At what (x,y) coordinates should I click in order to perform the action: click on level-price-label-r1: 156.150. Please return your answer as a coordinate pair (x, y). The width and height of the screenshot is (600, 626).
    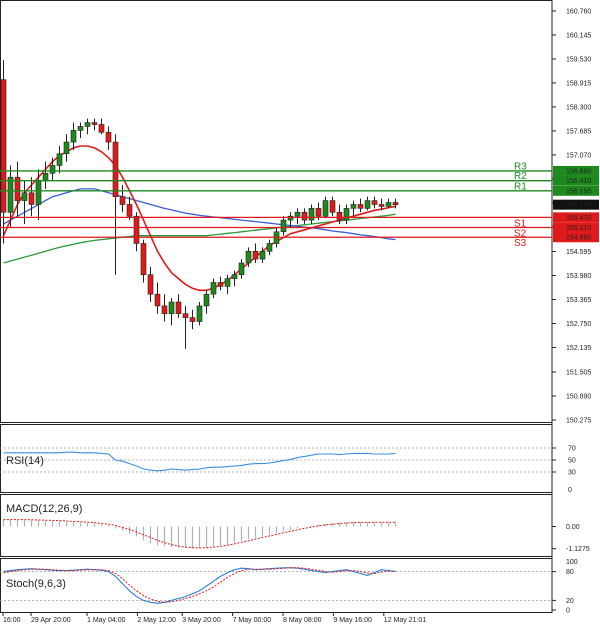
    Looking at the image, I should click on (578, 191).